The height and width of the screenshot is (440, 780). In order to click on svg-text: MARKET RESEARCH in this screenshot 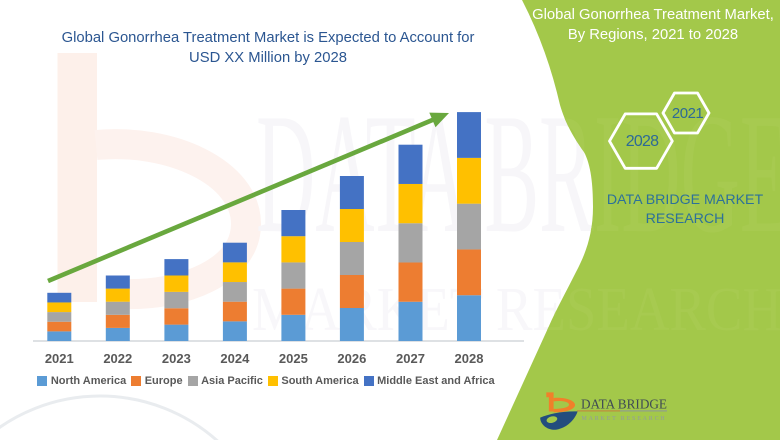, I will do `click(624, 418)`.